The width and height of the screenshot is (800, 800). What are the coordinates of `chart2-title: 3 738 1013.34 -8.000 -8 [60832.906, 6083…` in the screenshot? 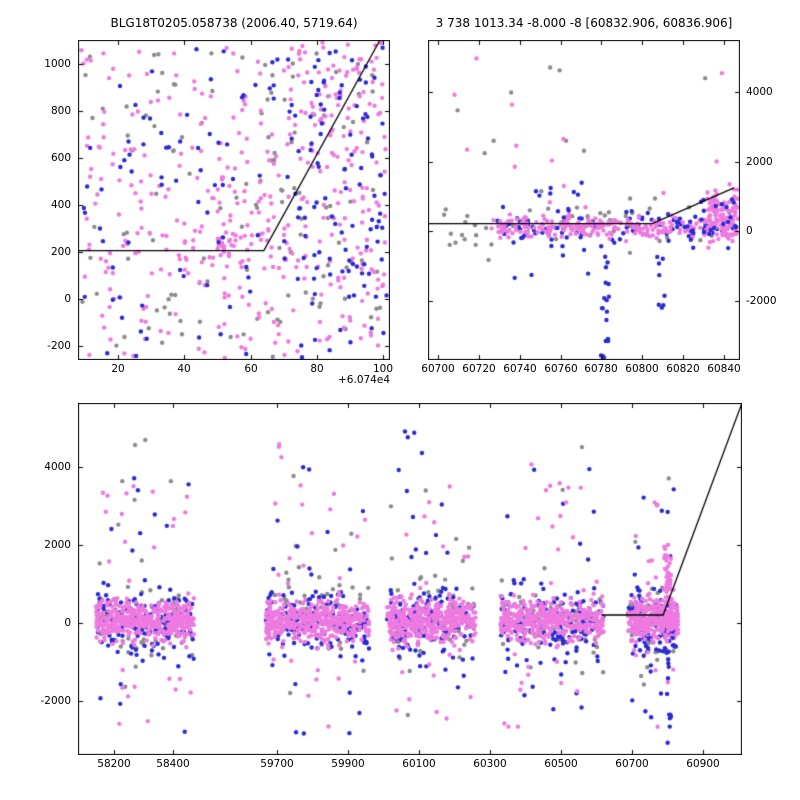 It's located at (584, 23).